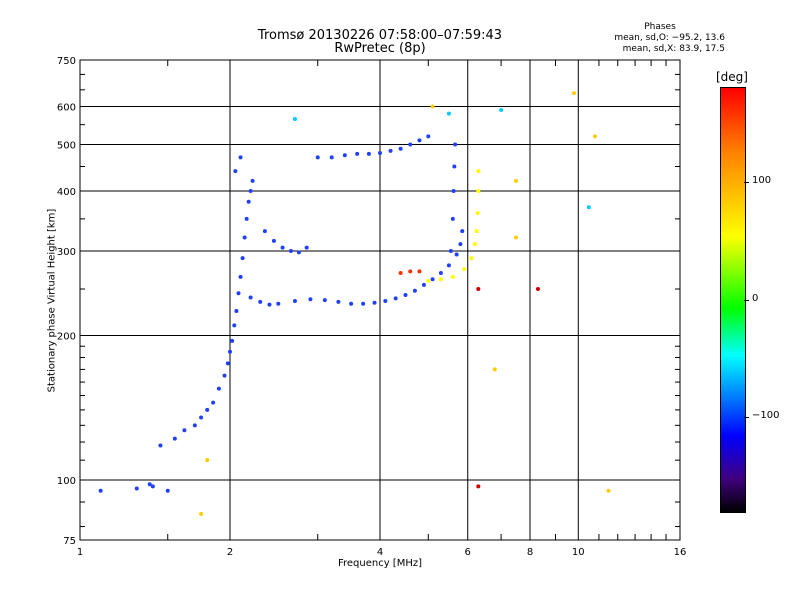 Image resolution: width=800 pixels, height=600 pixels. What do you see at coordinates (230, 552) in the screenshot?
I see `x-tick-label: 2` at bounding box center [230, 552].